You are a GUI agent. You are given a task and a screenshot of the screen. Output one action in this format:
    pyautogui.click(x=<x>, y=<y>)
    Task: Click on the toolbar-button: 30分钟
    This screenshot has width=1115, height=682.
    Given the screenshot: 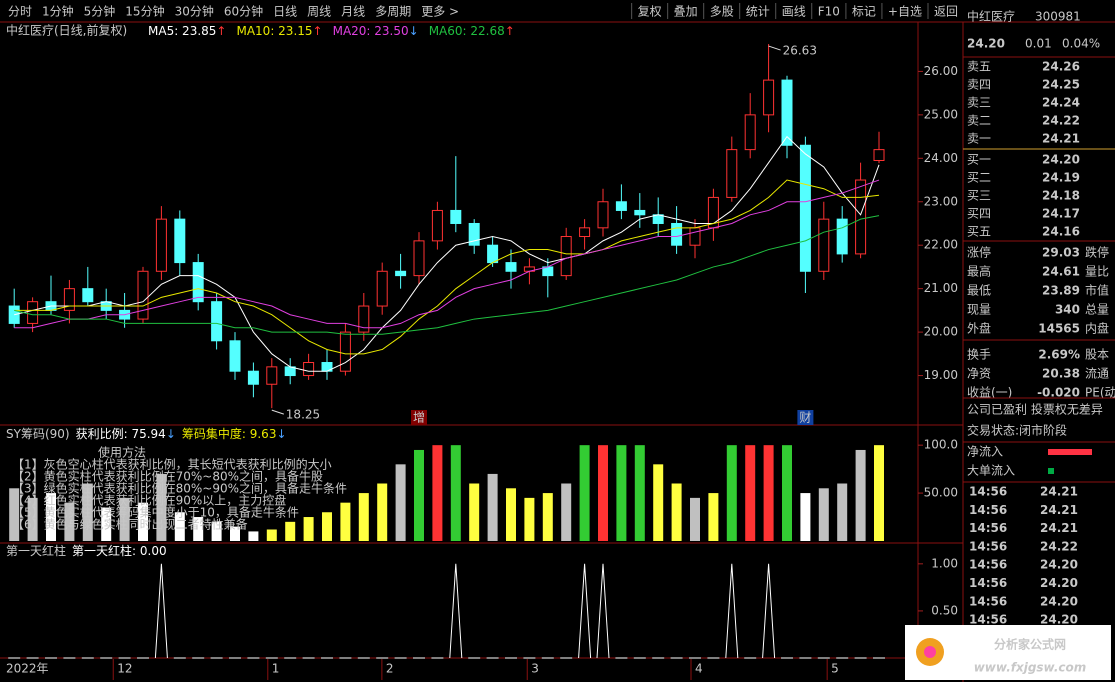 What is the action you would take?
    pyautogui.click(x=194, y=11)
    